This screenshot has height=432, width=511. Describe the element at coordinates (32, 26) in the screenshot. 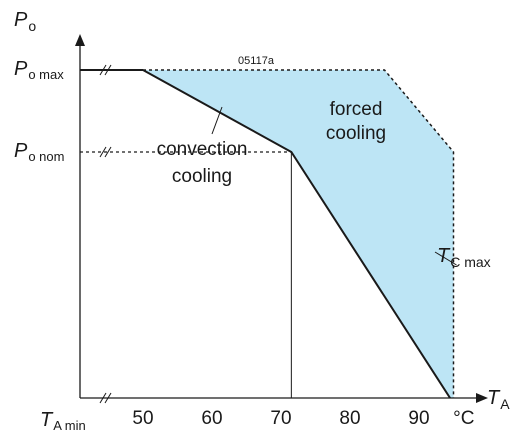

I see `y-axis-label-subscript: o` at that location.